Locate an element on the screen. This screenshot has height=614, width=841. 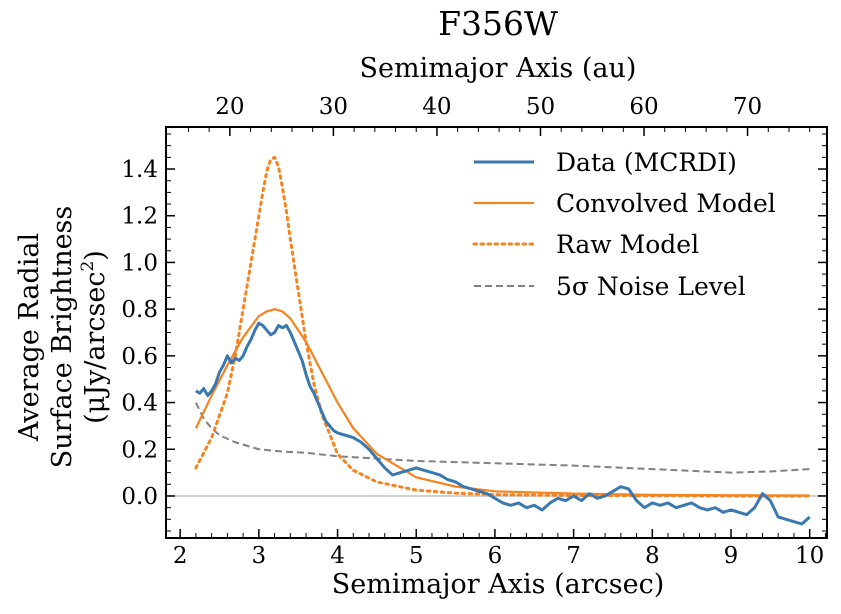
x-tick-label: 9 is located at coordinates (731, 556).